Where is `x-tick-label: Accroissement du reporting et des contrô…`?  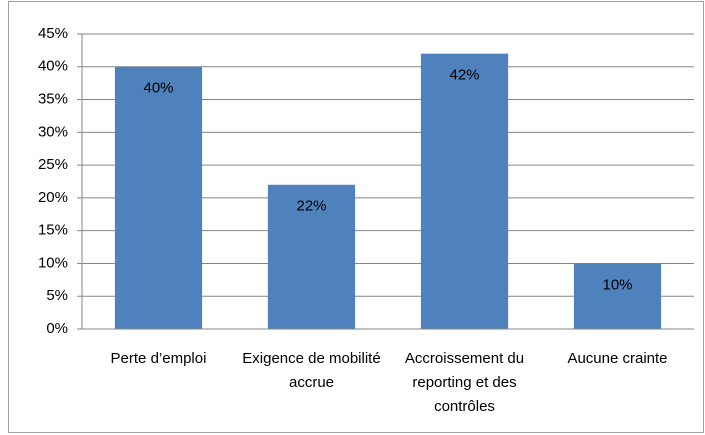
x-tick-label: Accroissement du reporting et des contrô… is located at coordinates (464, 382).